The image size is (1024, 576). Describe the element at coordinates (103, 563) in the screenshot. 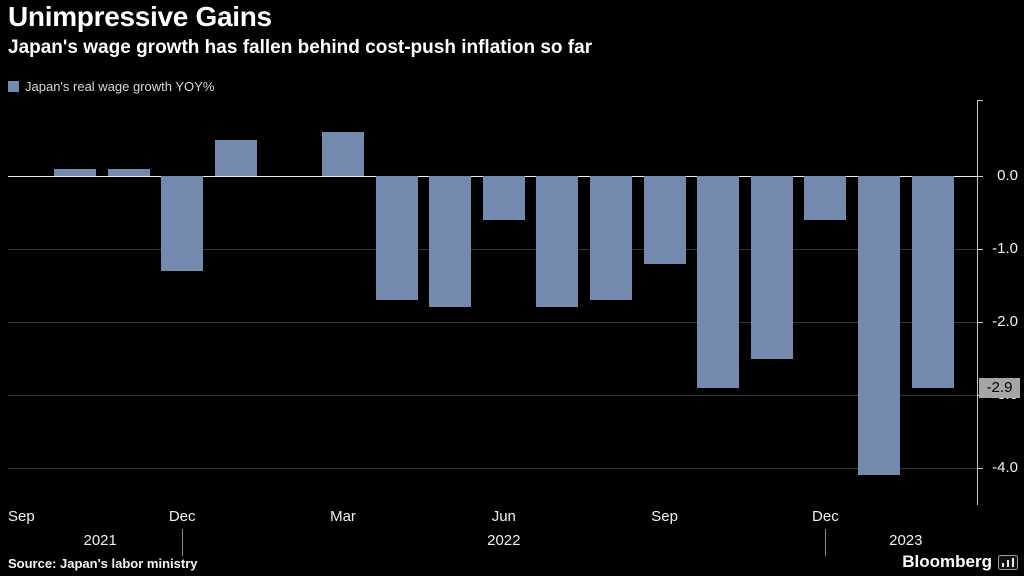

I see `source-note: Source: Japan's labor ministry` at that location.